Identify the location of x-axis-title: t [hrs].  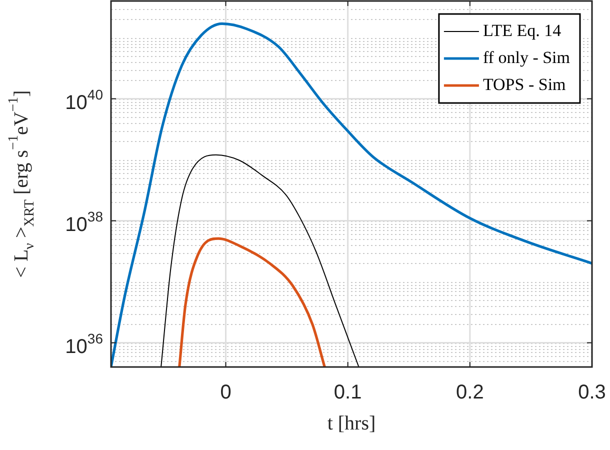
(351, 423).